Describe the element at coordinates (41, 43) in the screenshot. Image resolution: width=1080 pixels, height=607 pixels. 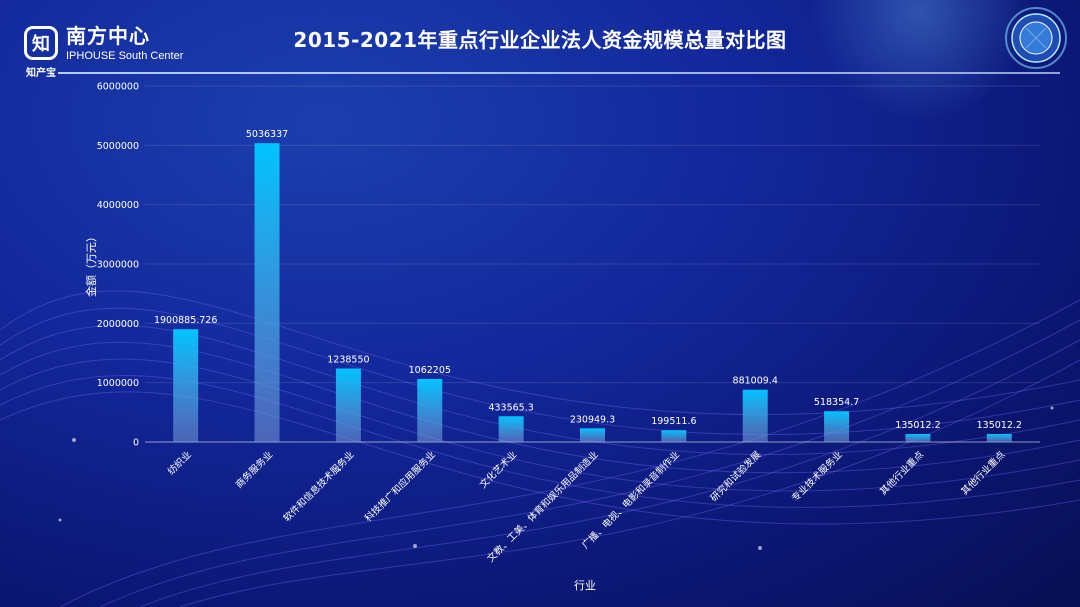
I see `logo-icon: 知` at that location.